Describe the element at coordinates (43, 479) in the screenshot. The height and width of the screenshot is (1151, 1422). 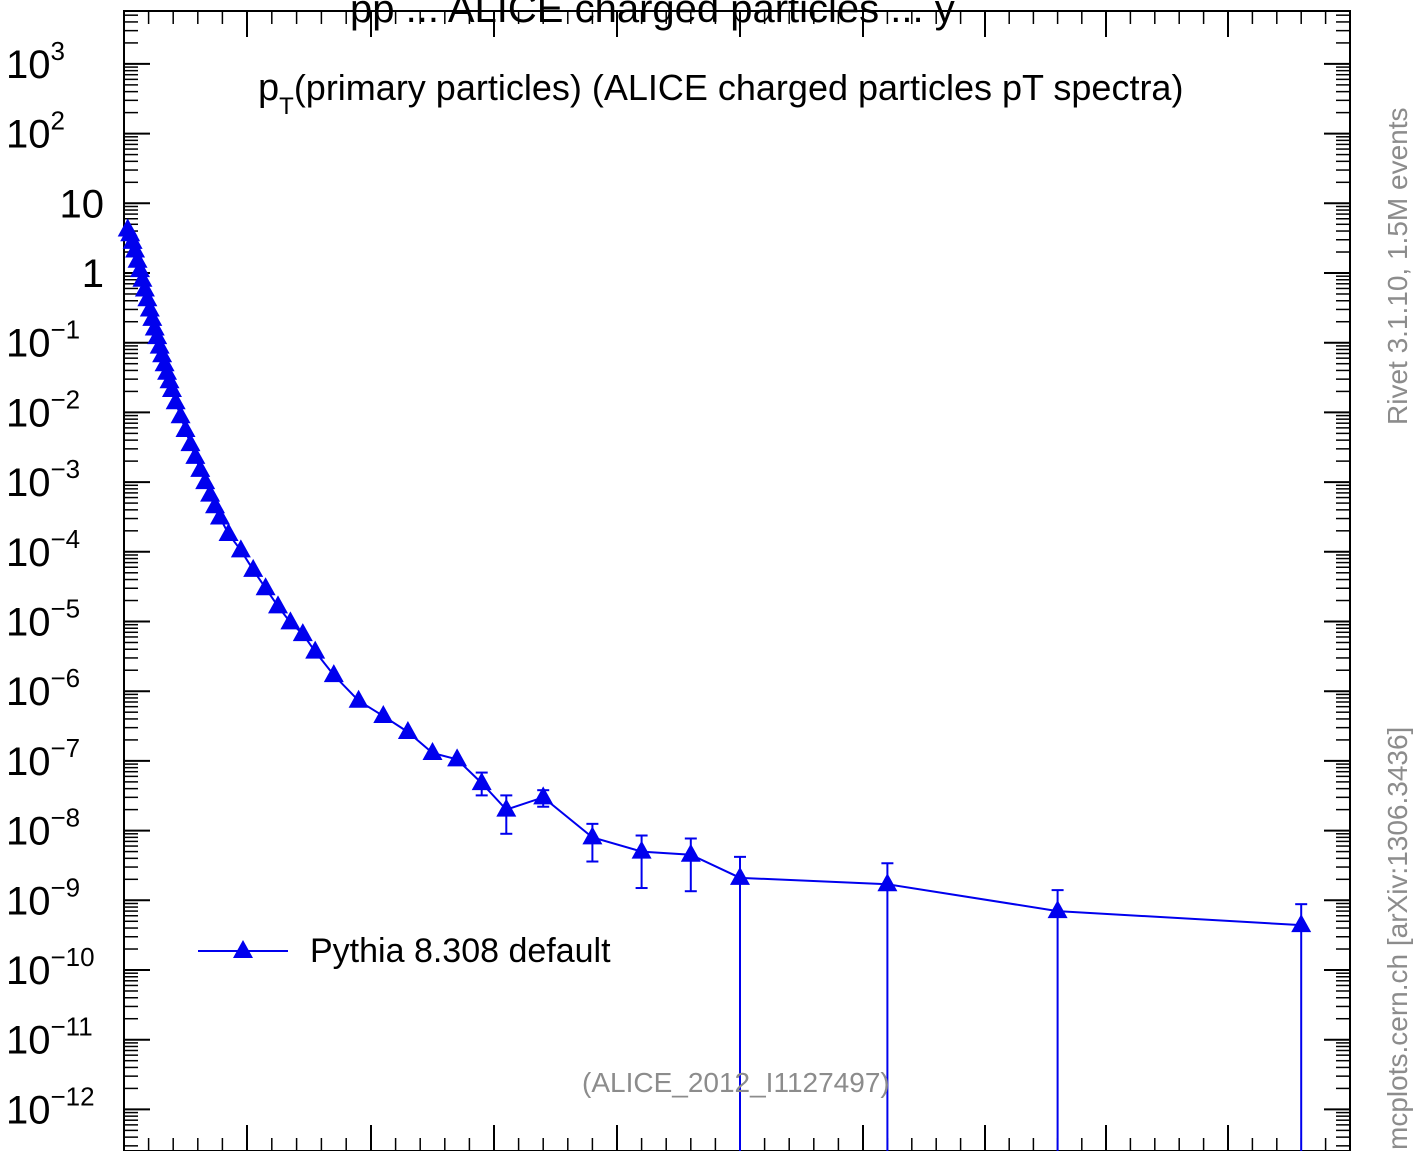
I see `y-tick-label: 10⁻³` at that location.